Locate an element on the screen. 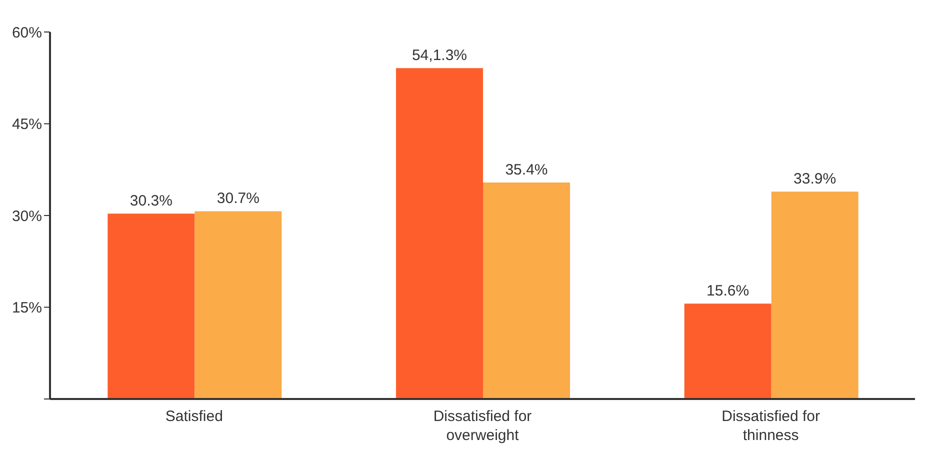  data-label: 30.7% is located at coordinates (238, 199).